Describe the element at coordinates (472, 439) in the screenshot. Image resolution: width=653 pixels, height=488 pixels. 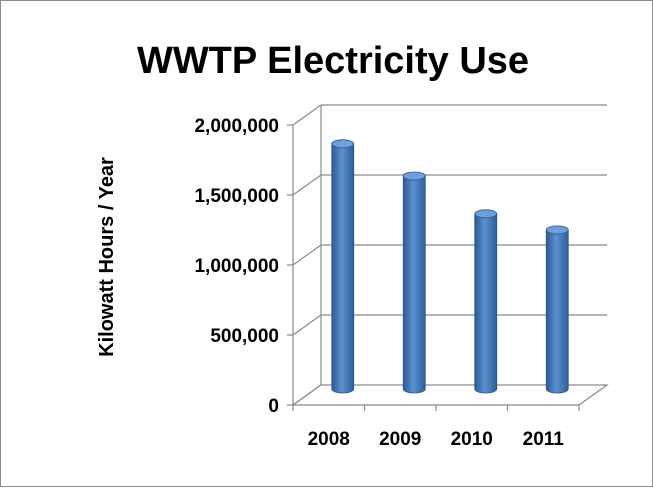
I see `x-tick-label: 2010` at that location.